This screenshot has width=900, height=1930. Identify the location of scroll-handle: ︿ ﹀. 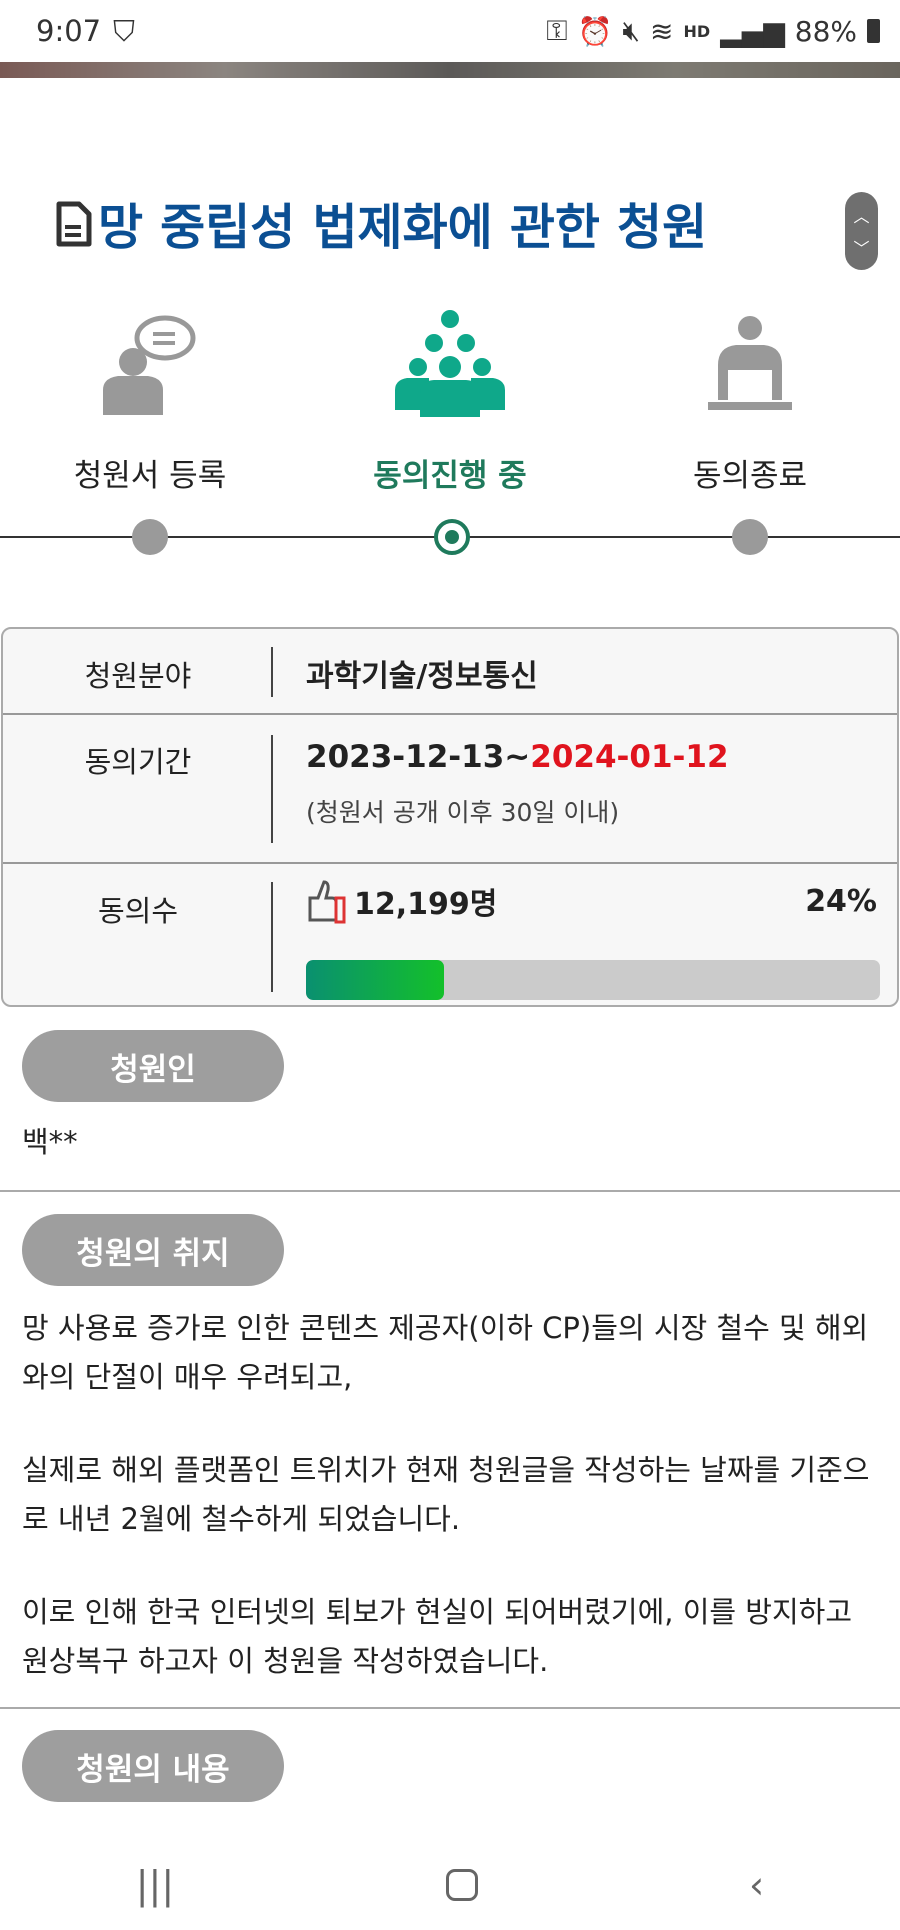
(861, 231).